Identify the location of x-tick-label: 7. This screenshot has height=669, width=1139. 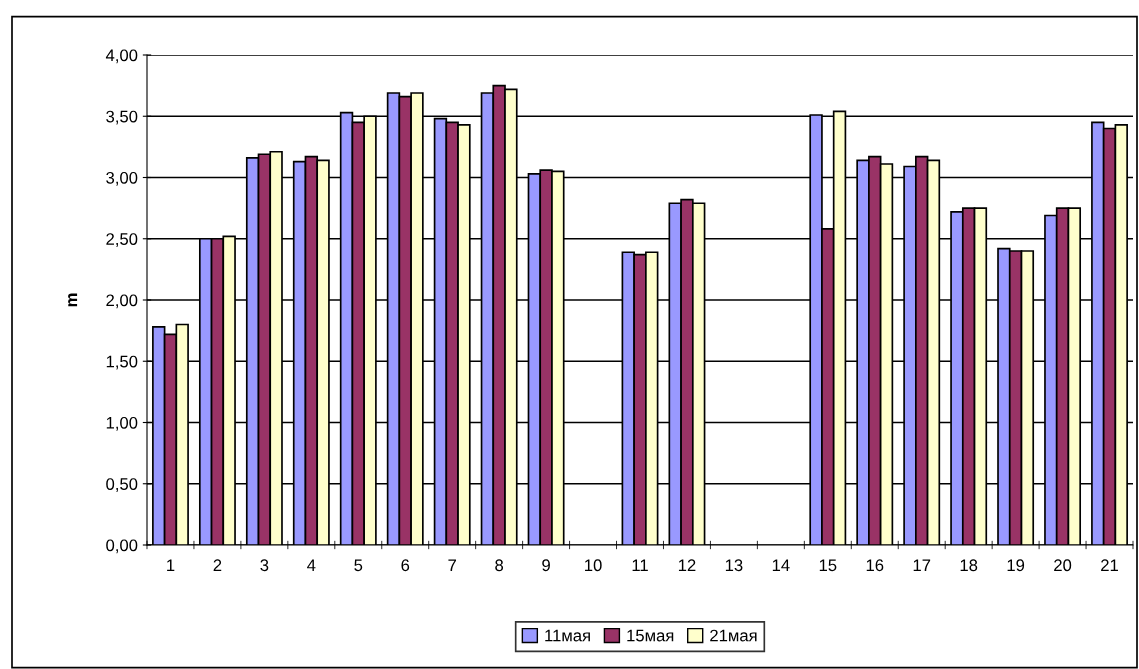
(452, 565).